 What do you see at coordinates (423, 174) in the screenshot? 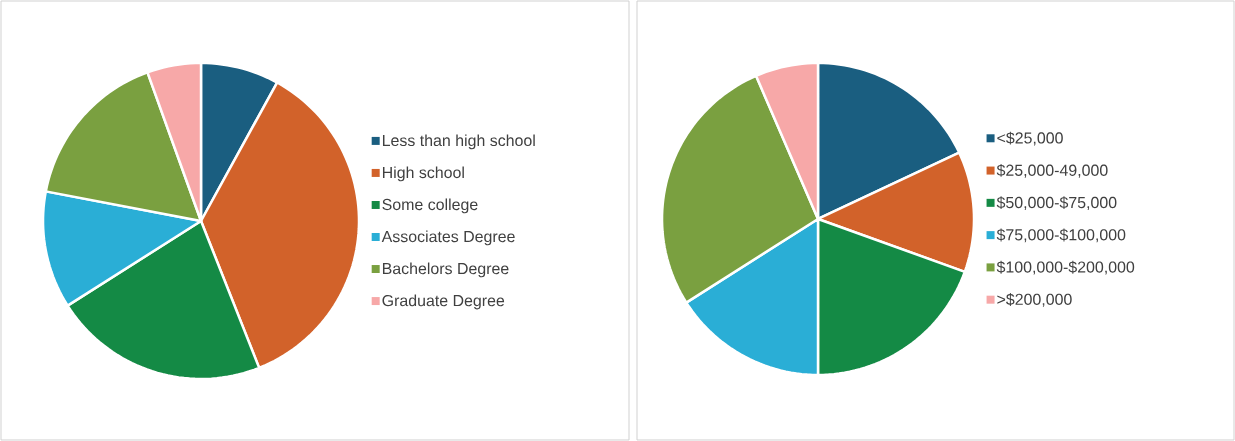
I see `legend-label: High school` at bounding box center [423, 174].